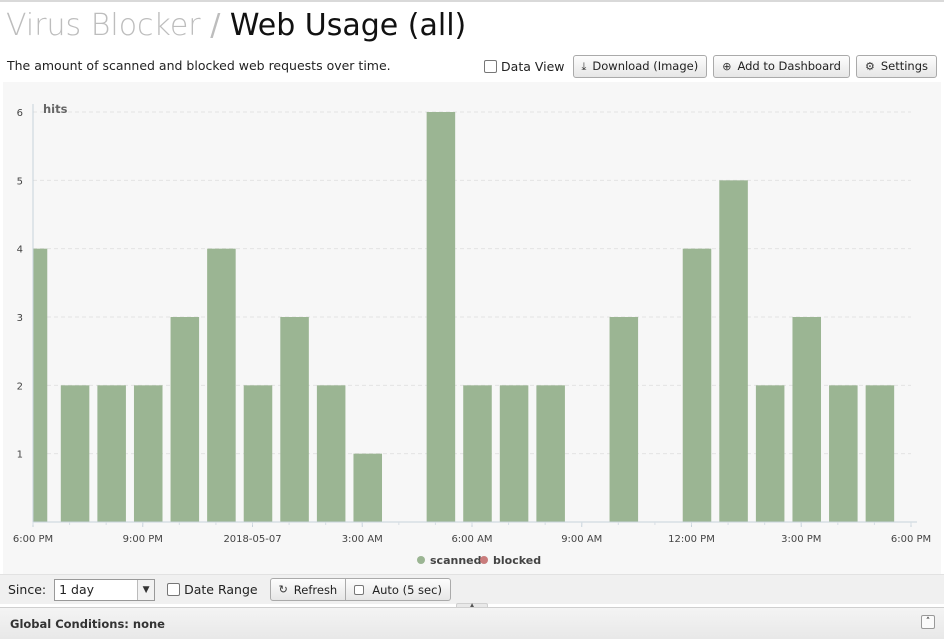 Image resolution: width=944 pixels, height=639 pixels. Describe the element at coordinates (252, 539) in the screenshot. I see `x-tick-label: 2018-05-07` at that location.